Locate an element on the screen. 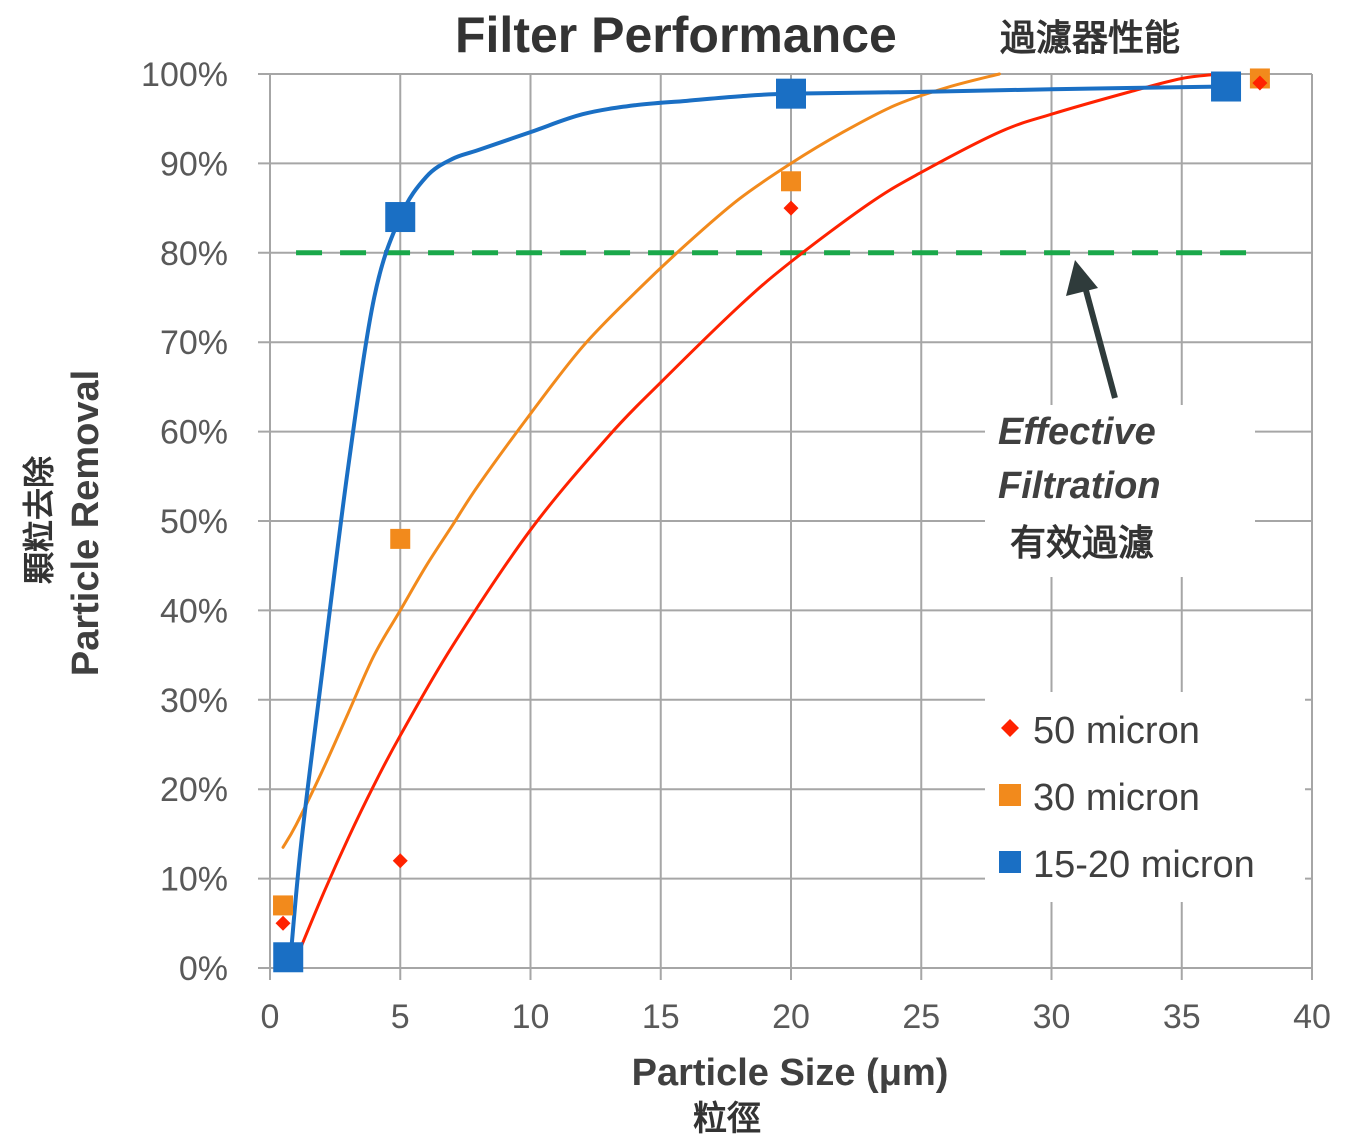 Image resolution: width=1349 pixels, height=1138 pixels. annotation-arrow is located at coordinates (1092, 329).